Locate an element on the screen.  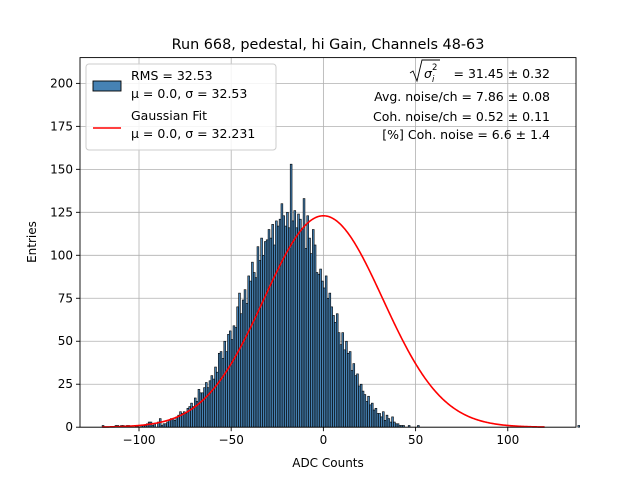
annotation-sigma-value: = 31.45 ± 0.32 is located at coordinates (502, 73).